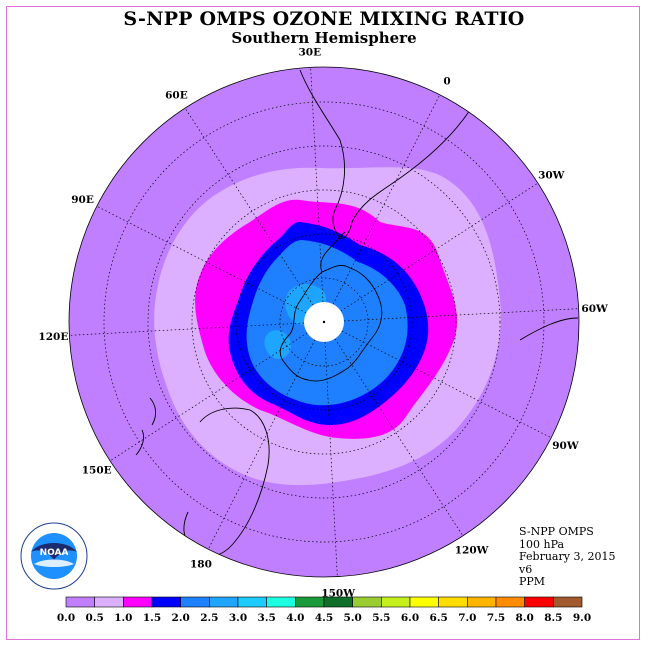 The image size is (648, 648). Describe the element at coordinates (467, 618) in the screenshot. I see `colorbar-tick-label: 7.0` at that location.